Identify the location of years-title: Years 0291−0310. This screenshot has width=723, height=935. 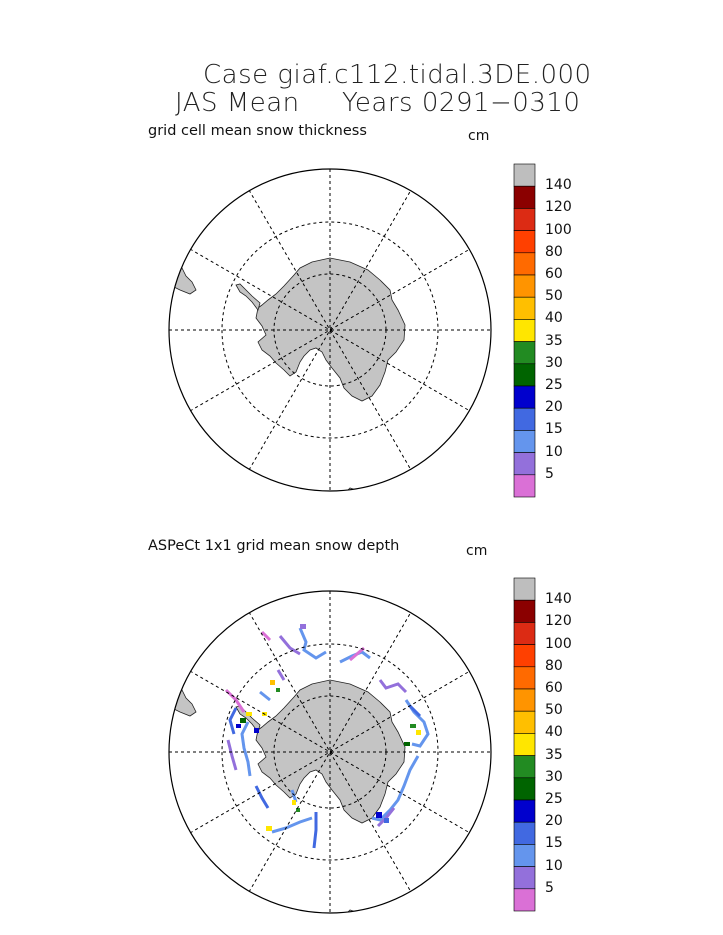
(461, 103).